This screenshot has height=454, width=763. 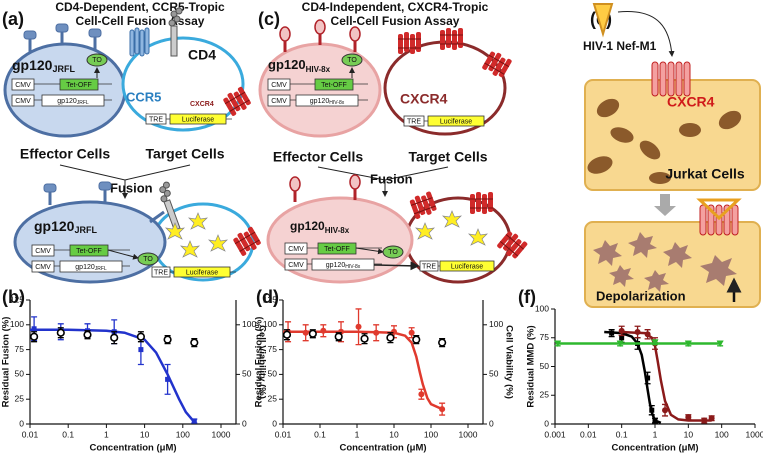 I want to click on protein-label: gp120HIV-8x, so click(x=320, y=227).